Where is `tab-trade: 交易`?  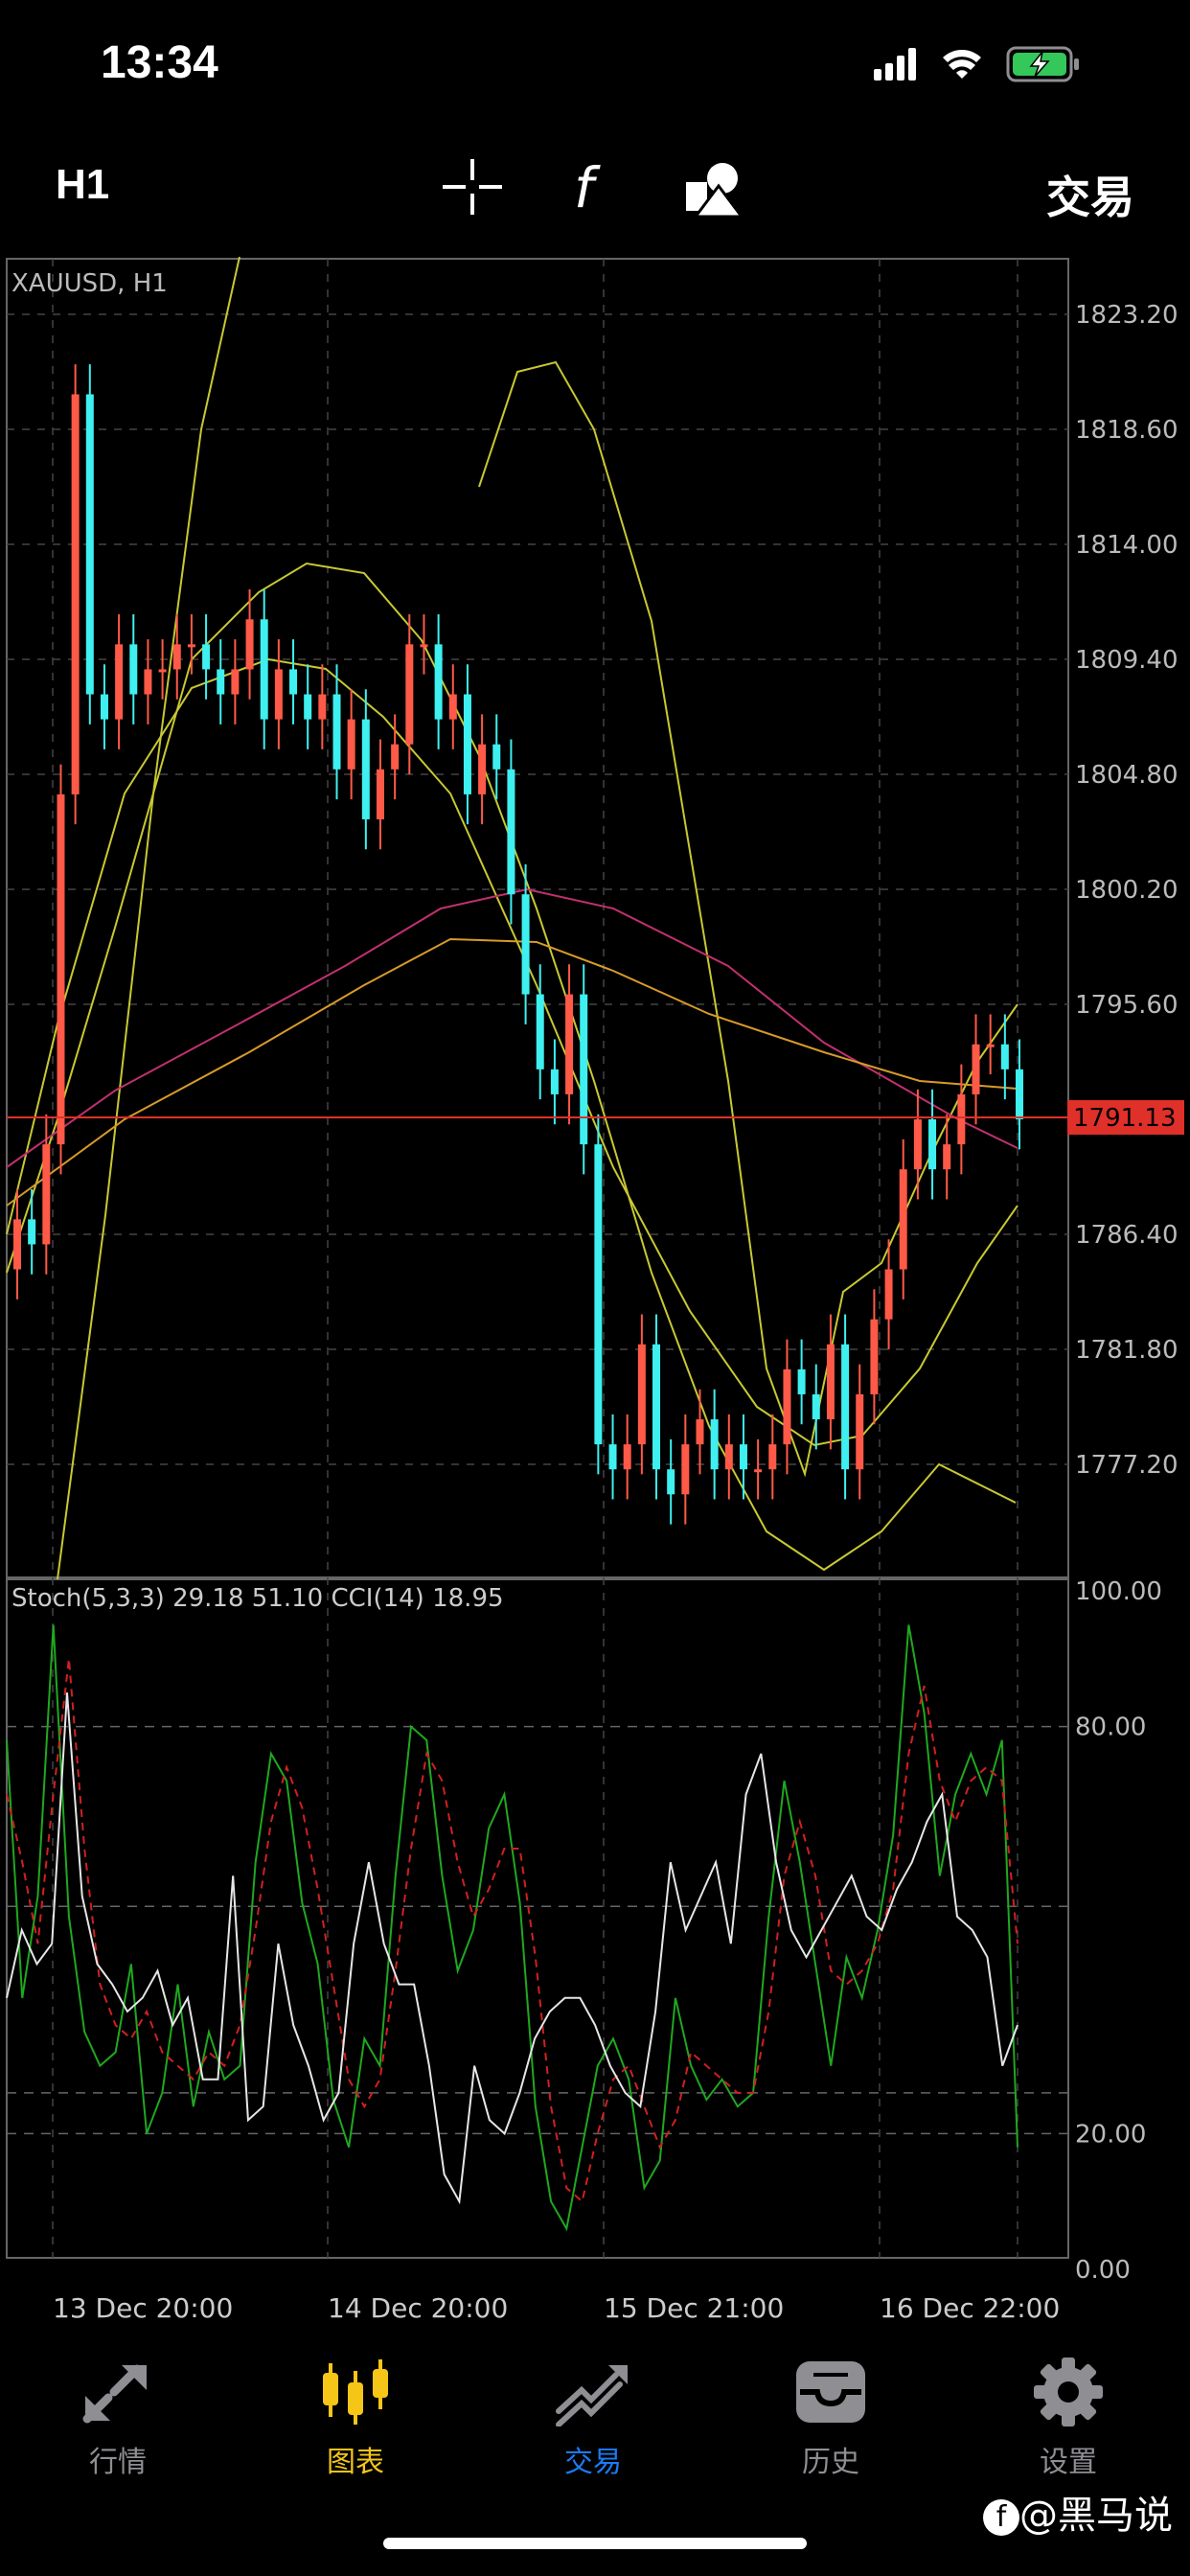
tab-trade: 交易 is located at coordinates (593, 2419).